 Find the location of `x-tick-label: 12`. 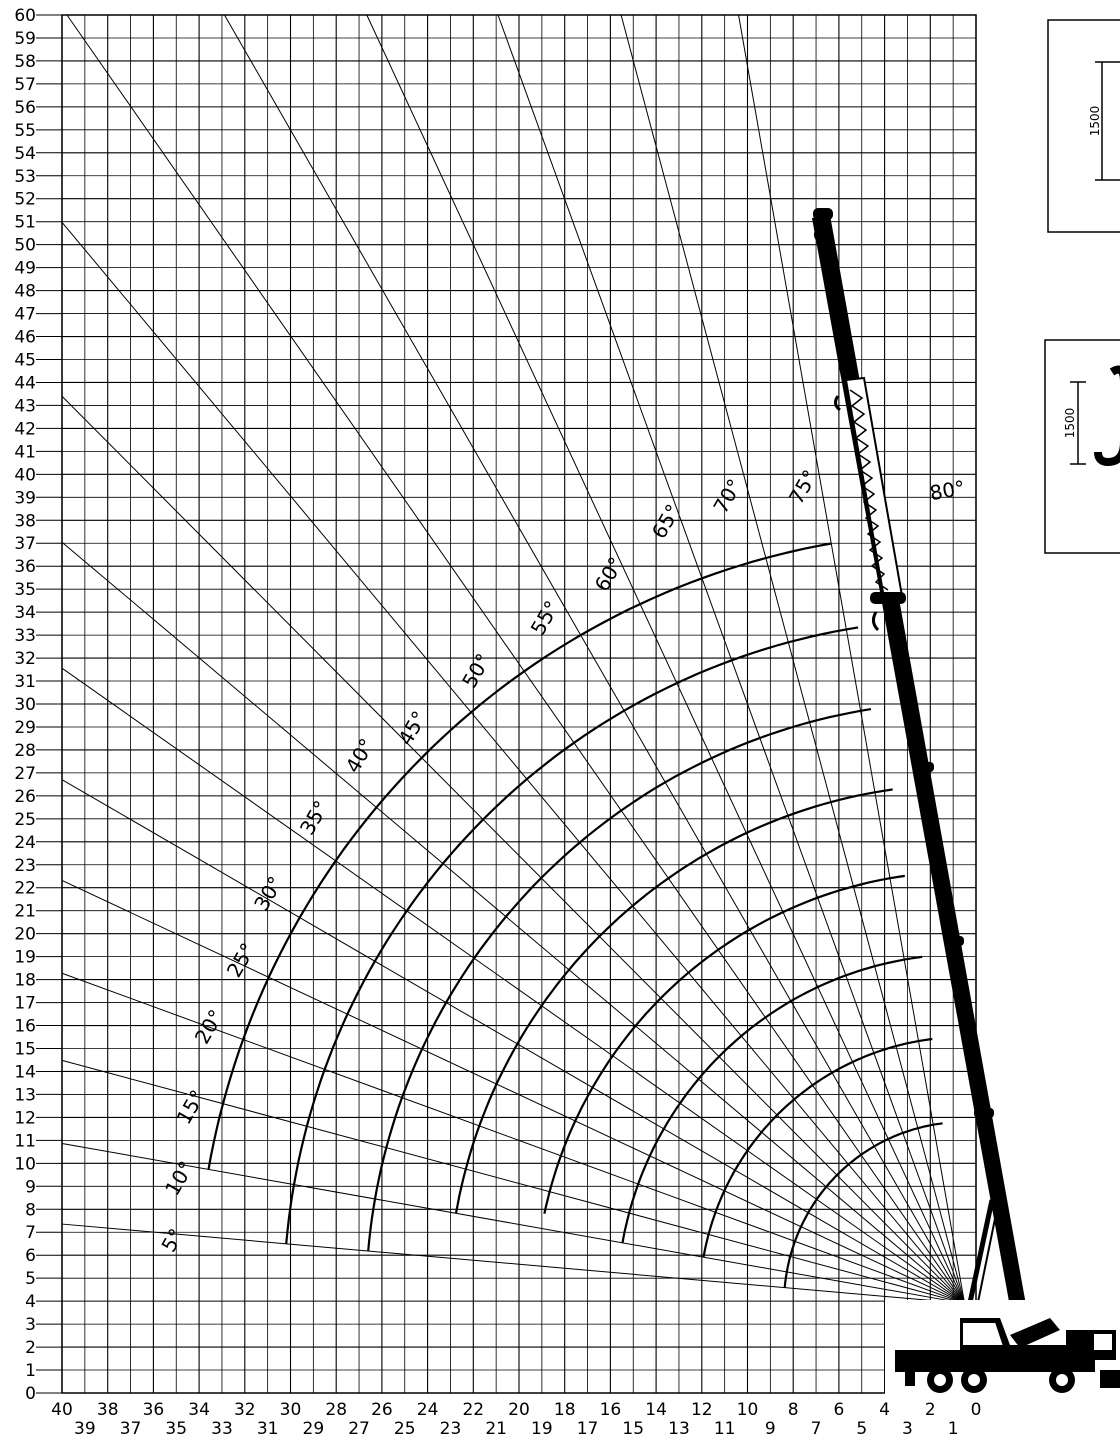

x-tick-label: 12 is located at coordinates (702, 1410).